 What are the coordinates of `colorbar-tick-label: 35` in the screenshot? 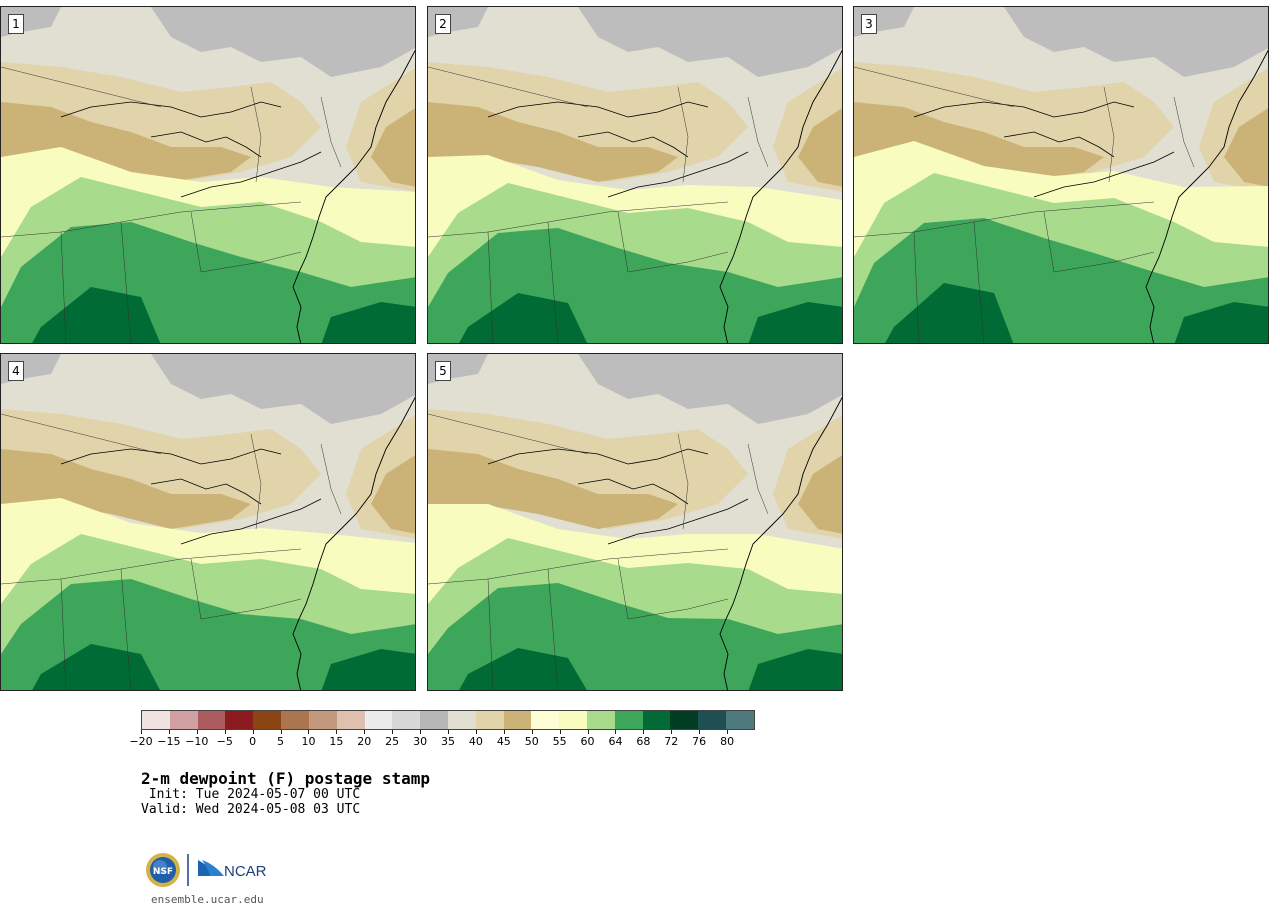 It's located at (448, 741).